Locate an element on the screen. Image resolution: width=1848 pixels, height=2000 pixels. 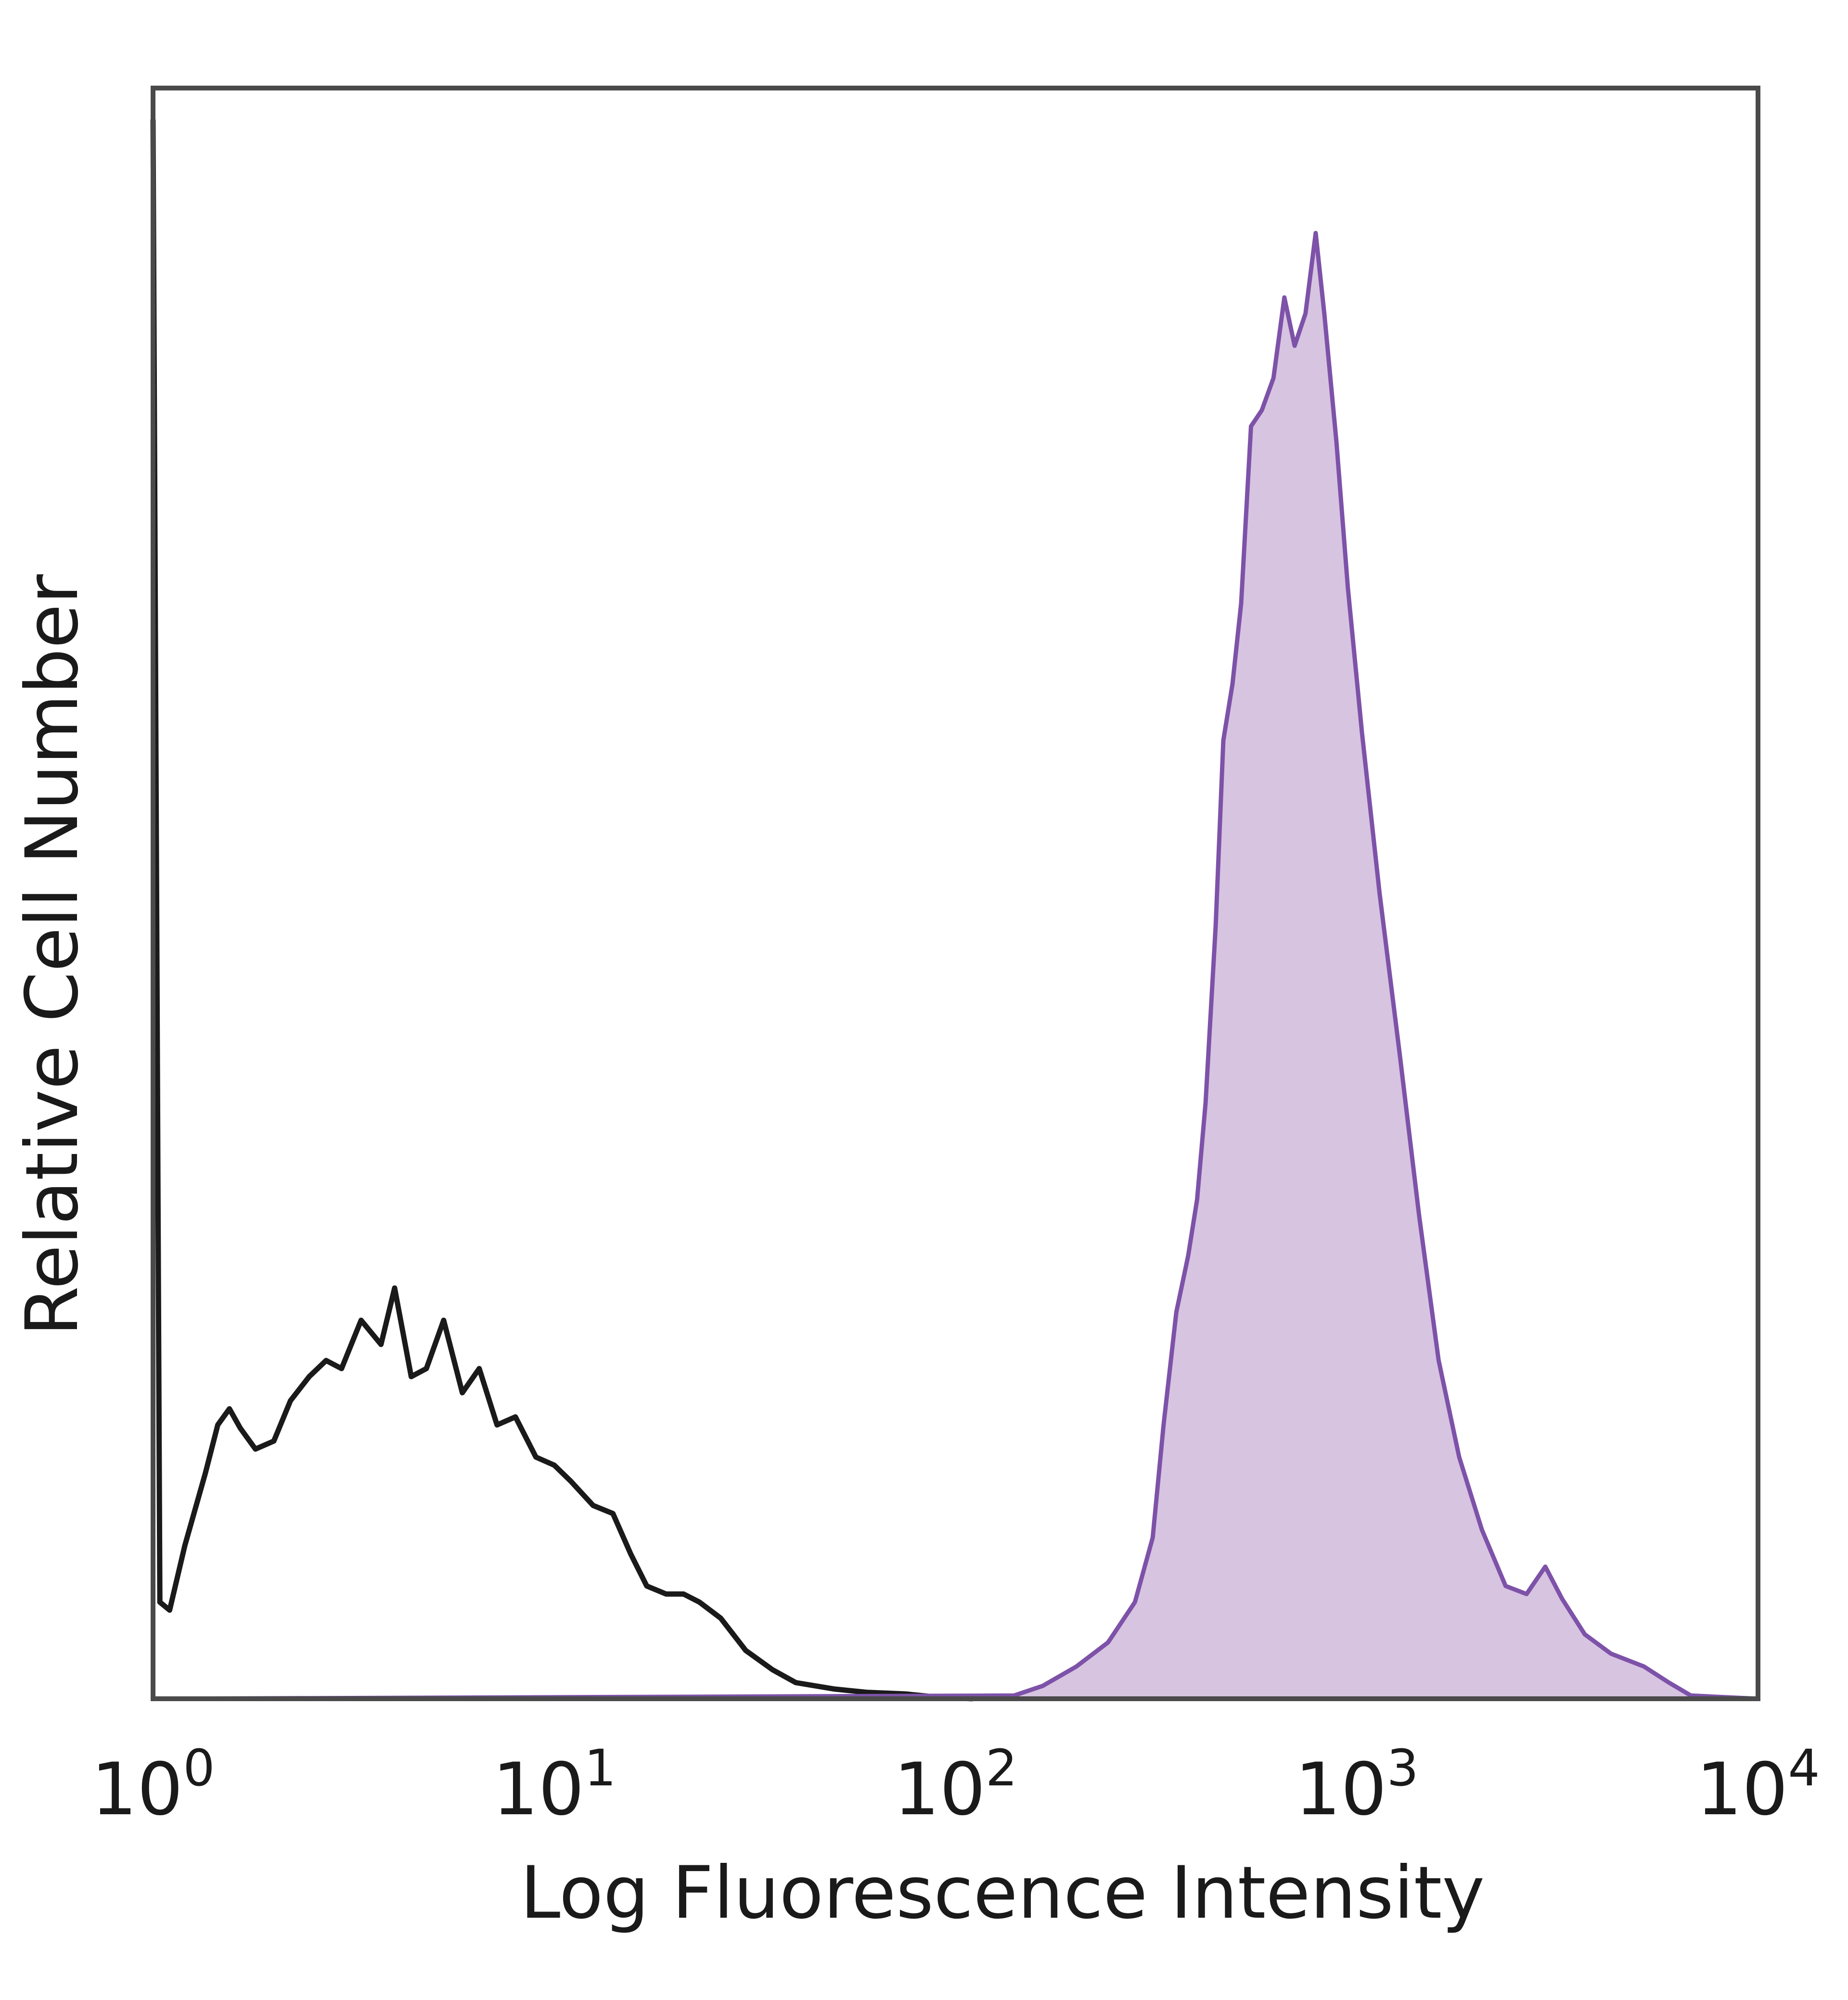
x-tick-label: 10³ is located at coordinates (1357, 1785).